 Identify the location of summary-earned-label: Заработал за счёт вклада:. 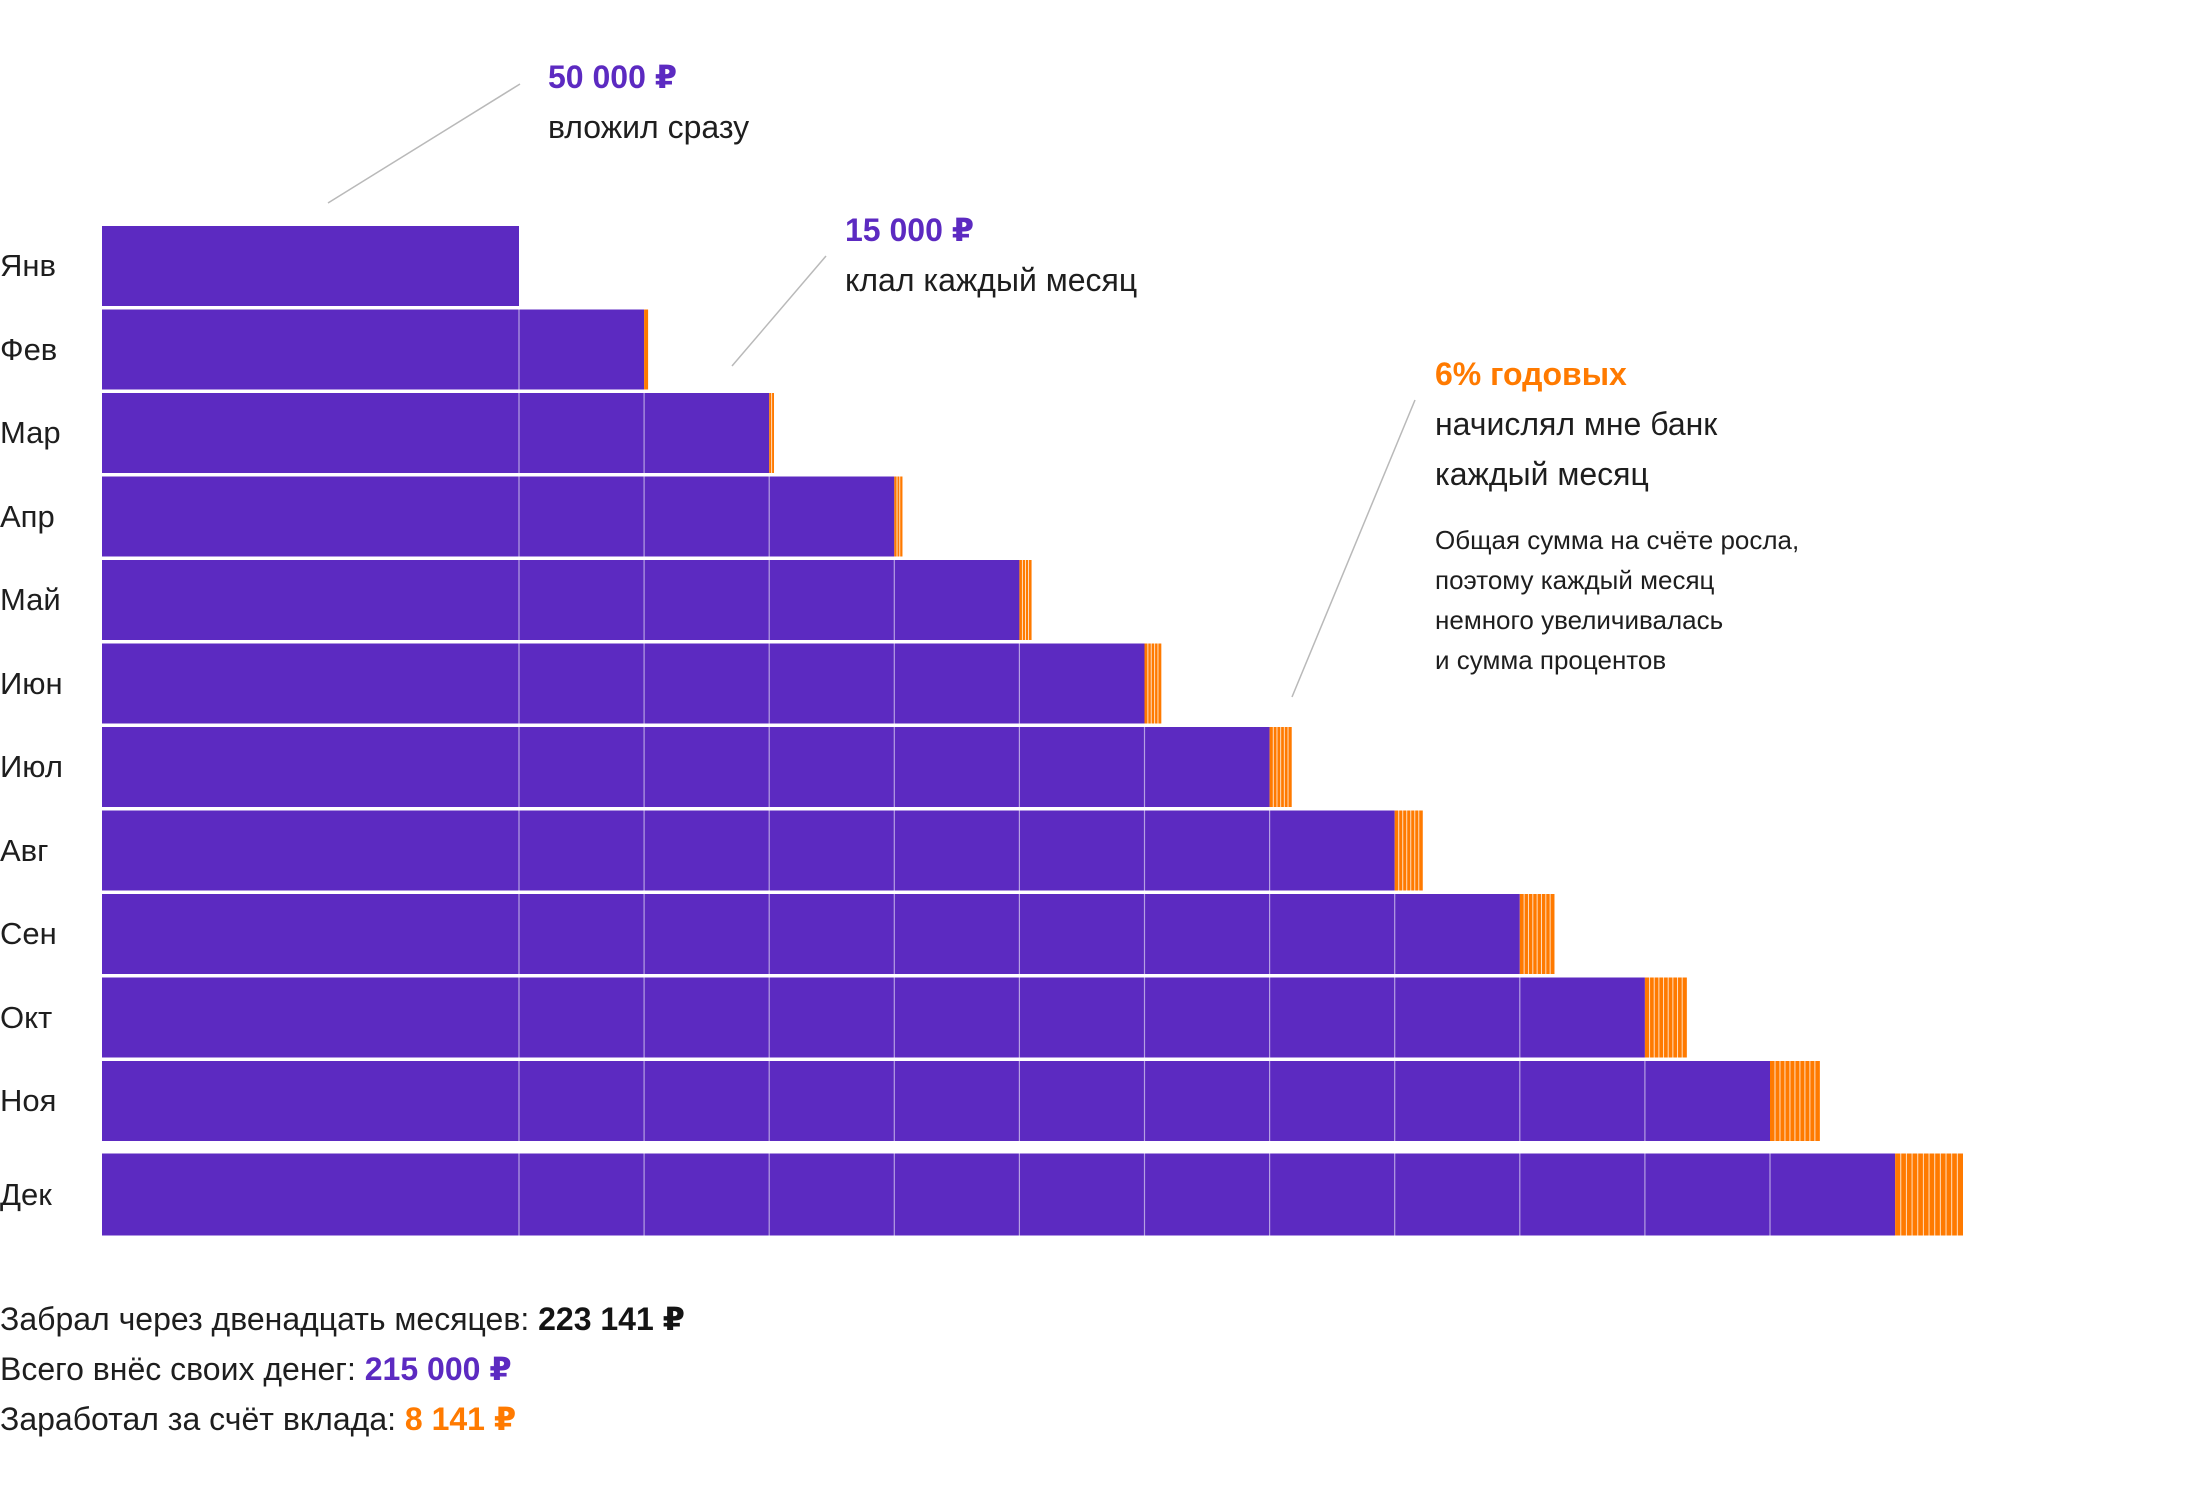
(198, 1419).